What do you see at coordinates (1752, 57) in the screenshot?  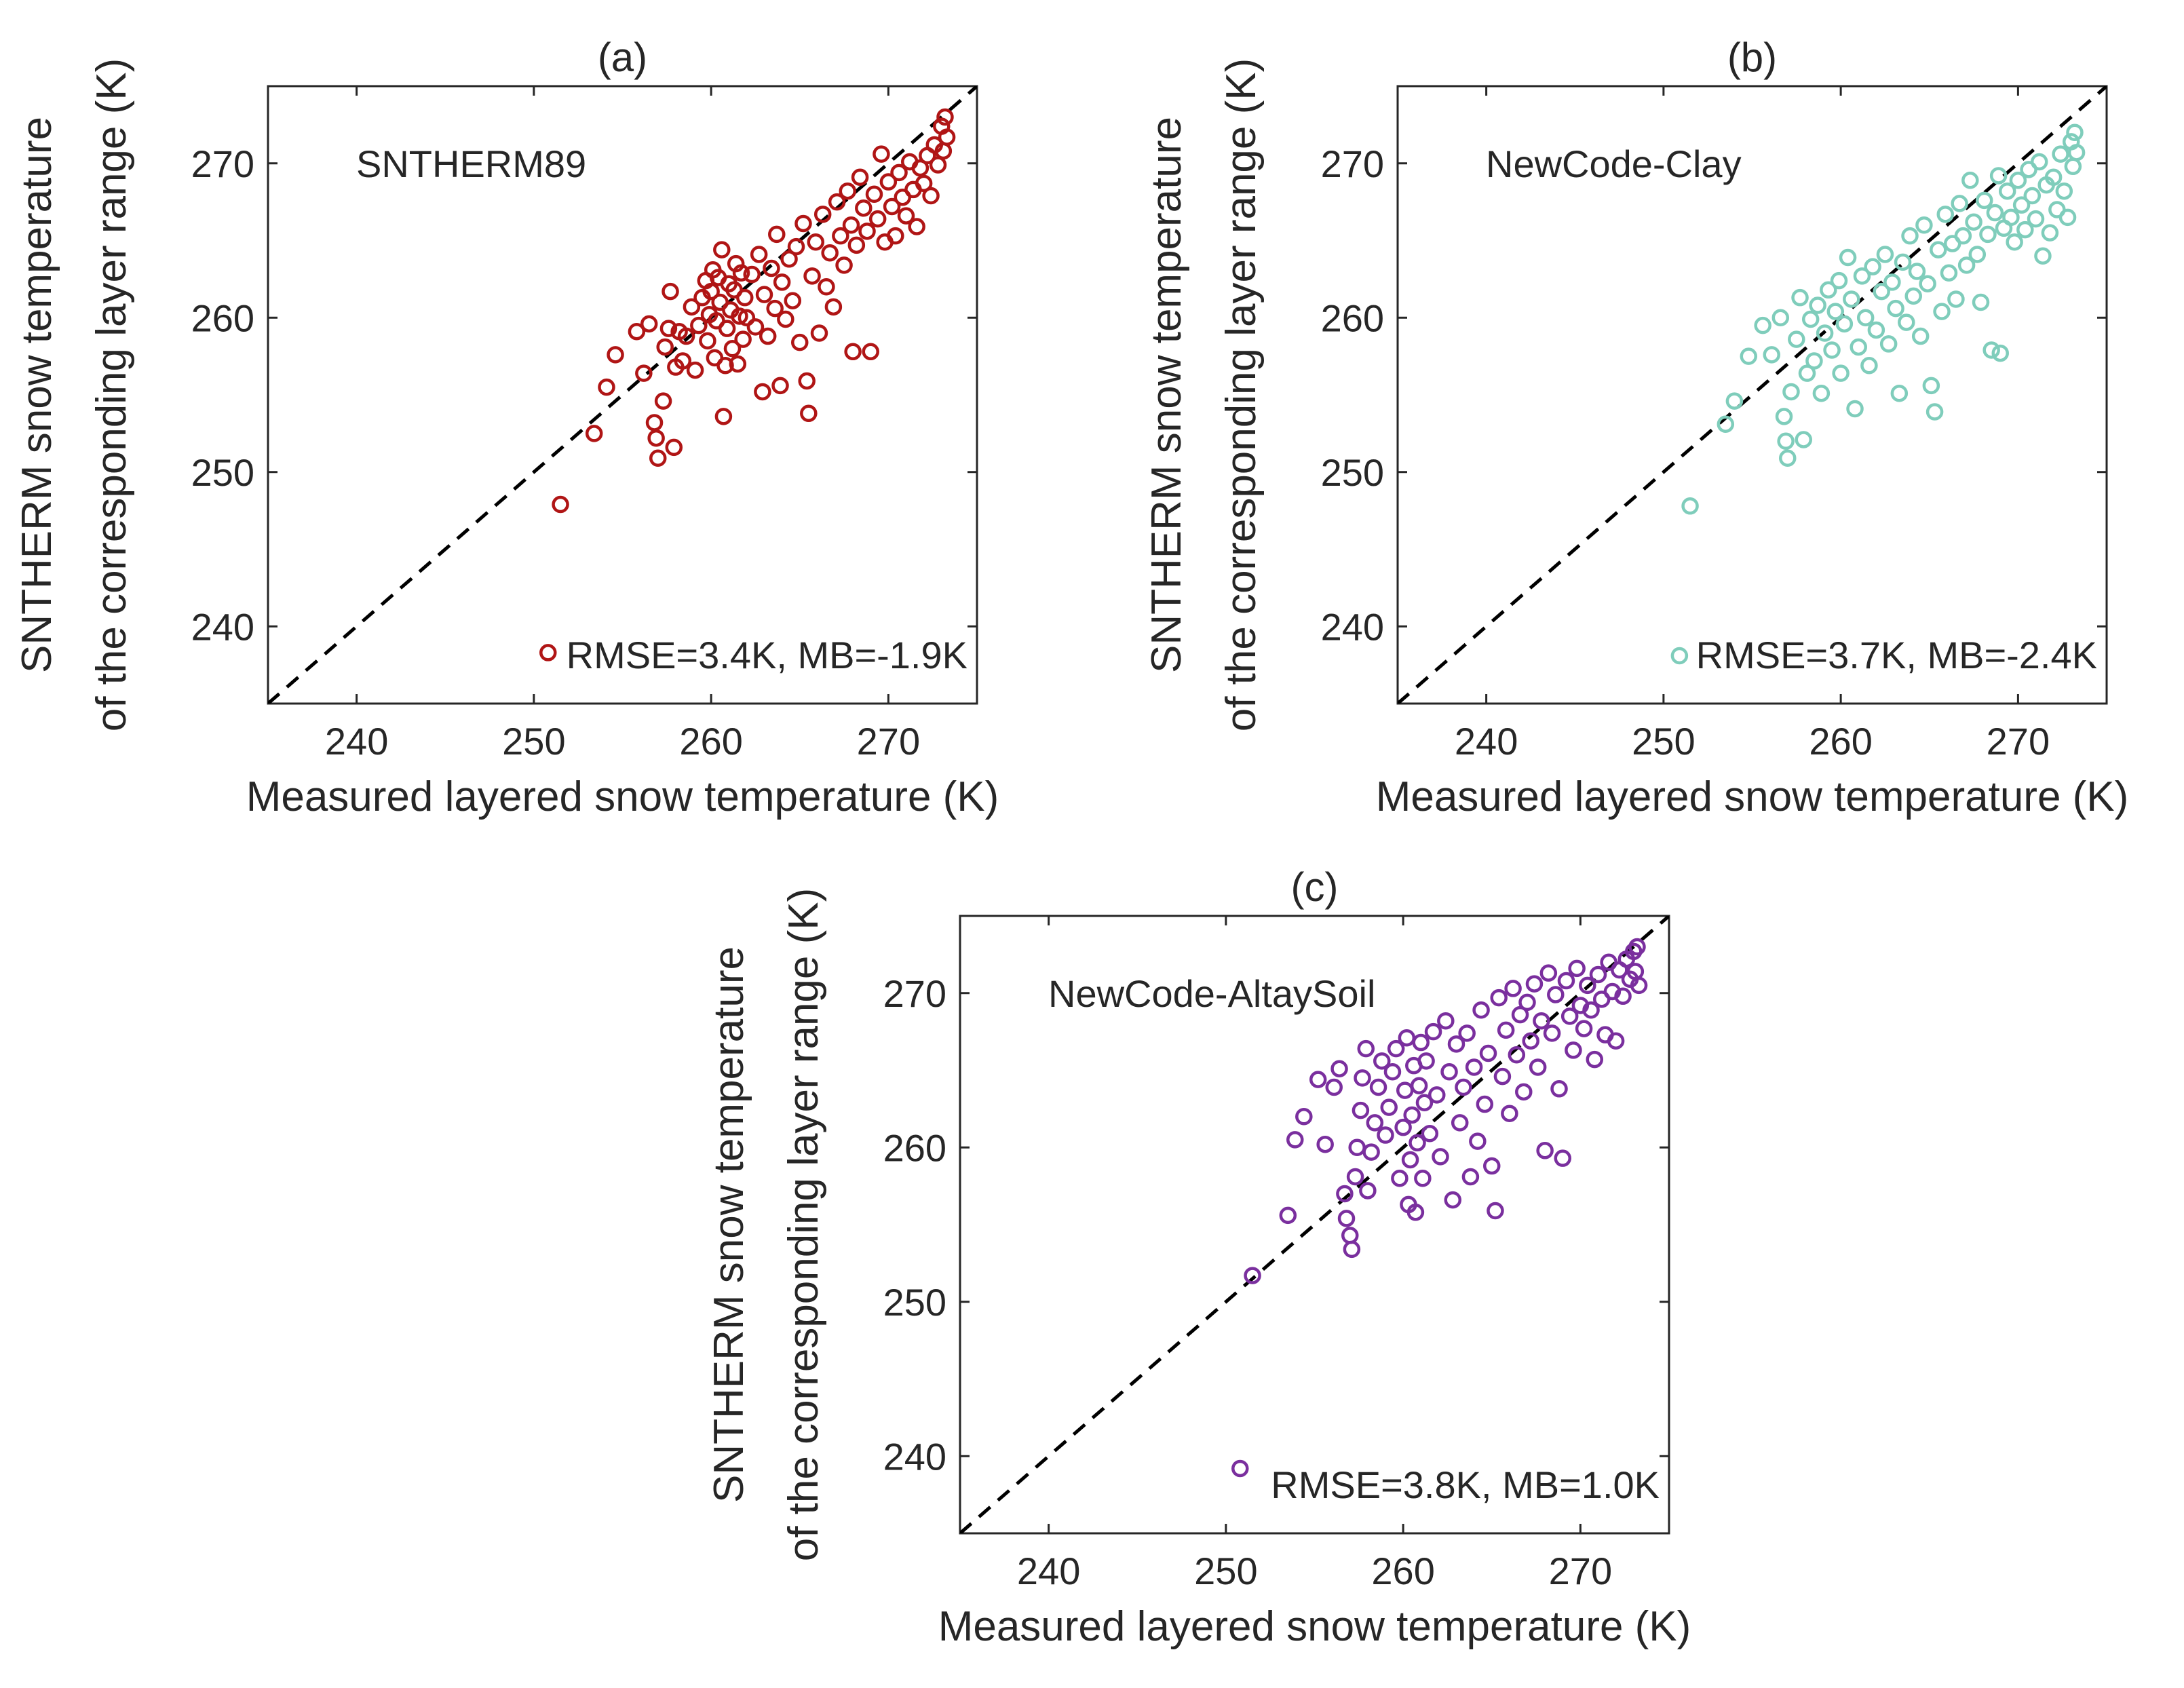 I see `panel-title: (b)` at bounding box center [1752, 57].